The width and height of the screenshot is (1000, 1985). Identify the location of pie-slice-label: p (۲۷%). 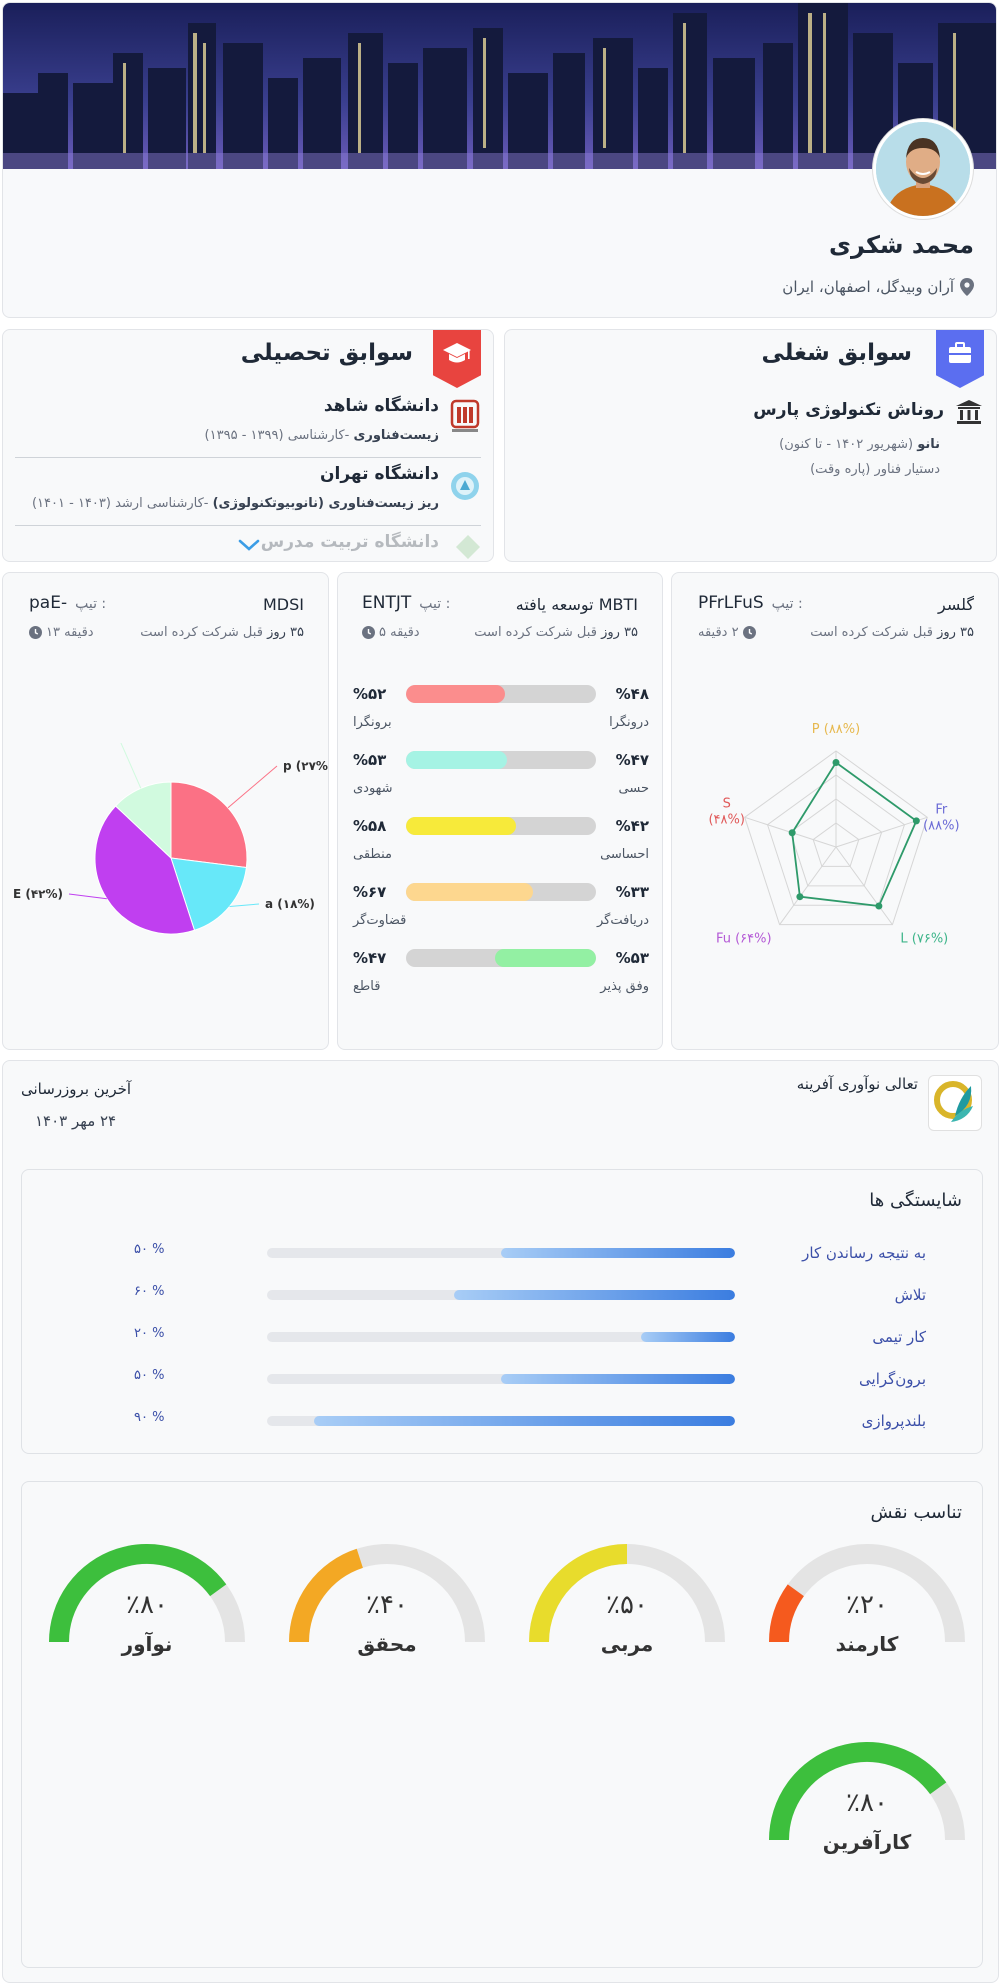
(306, 766).